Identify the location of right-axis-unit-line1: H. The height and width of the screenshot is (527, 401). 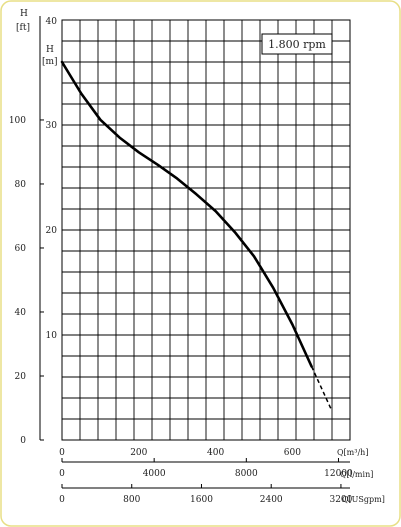
(50, 50).